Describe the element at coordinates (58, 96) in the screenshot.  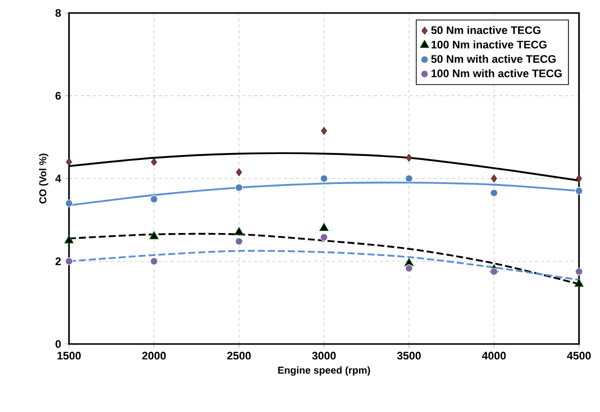
I see `y-tick-label: 6` at that location.